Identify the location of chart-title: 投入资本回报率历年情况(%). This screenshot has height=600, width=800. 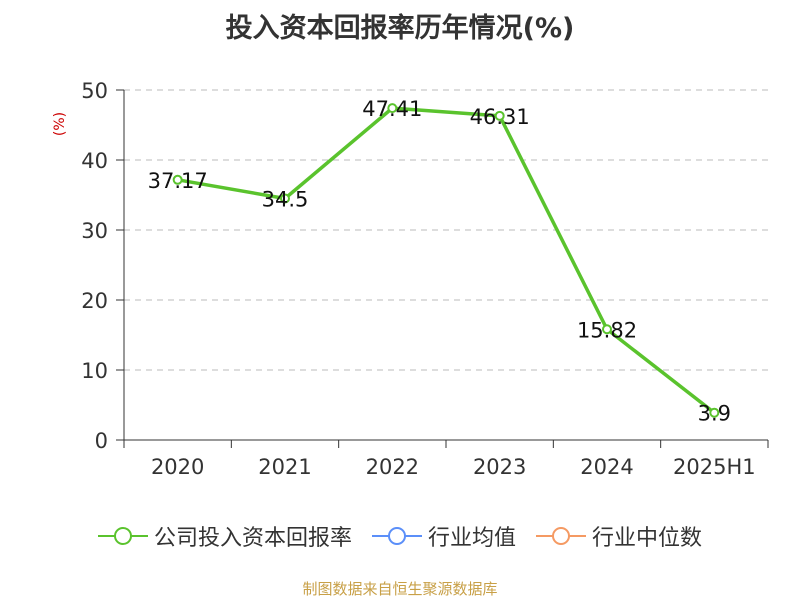
(400, 28).